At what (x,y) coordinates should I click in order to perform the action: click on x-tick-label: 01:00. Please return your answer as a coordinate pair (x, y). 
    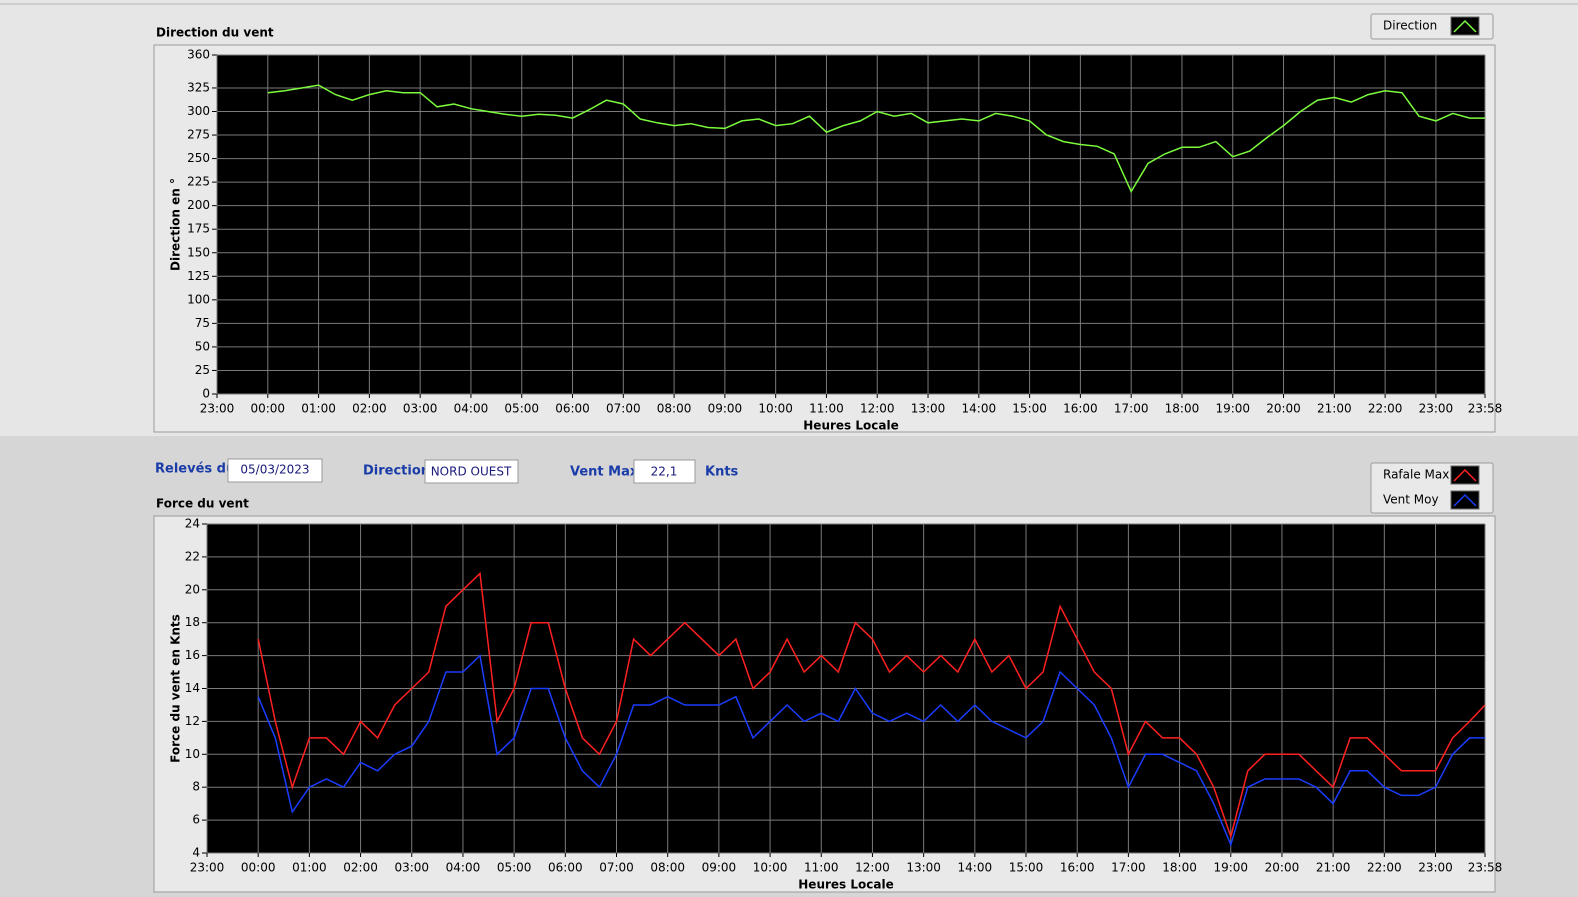
    Looking at the image, I should click on (309, 868).